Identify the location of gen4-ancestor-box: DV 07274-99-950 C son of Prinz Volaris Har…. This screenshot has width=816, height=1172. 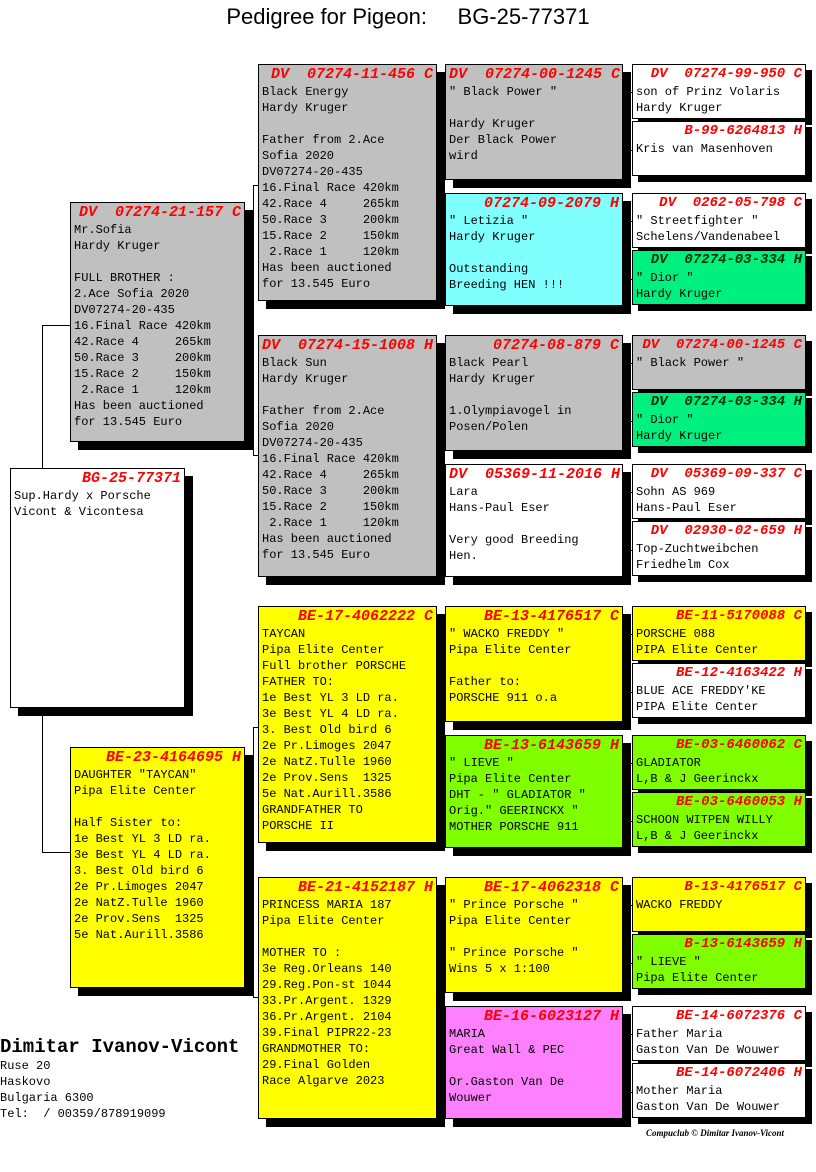
(719, 91).